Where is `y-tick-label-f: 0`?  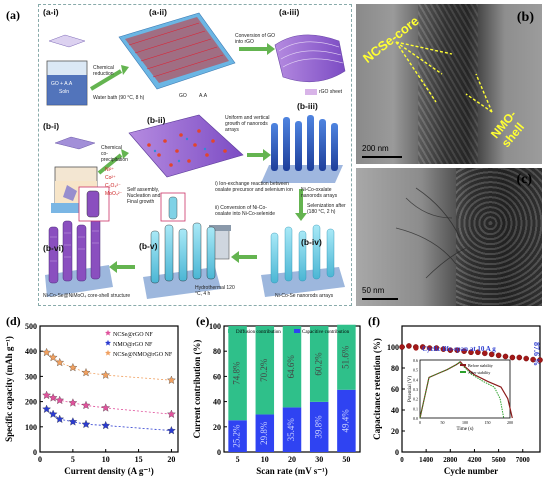
y-tick-label-f: 0 is located at coordinates (397, 452).